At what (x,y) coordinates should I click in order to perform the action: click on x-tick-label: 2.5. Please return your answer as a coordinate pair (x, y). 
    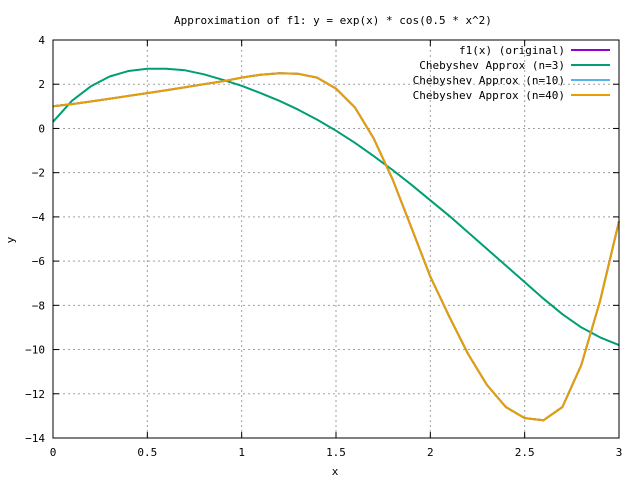
    Looking at the image, I should click on (525, 452).